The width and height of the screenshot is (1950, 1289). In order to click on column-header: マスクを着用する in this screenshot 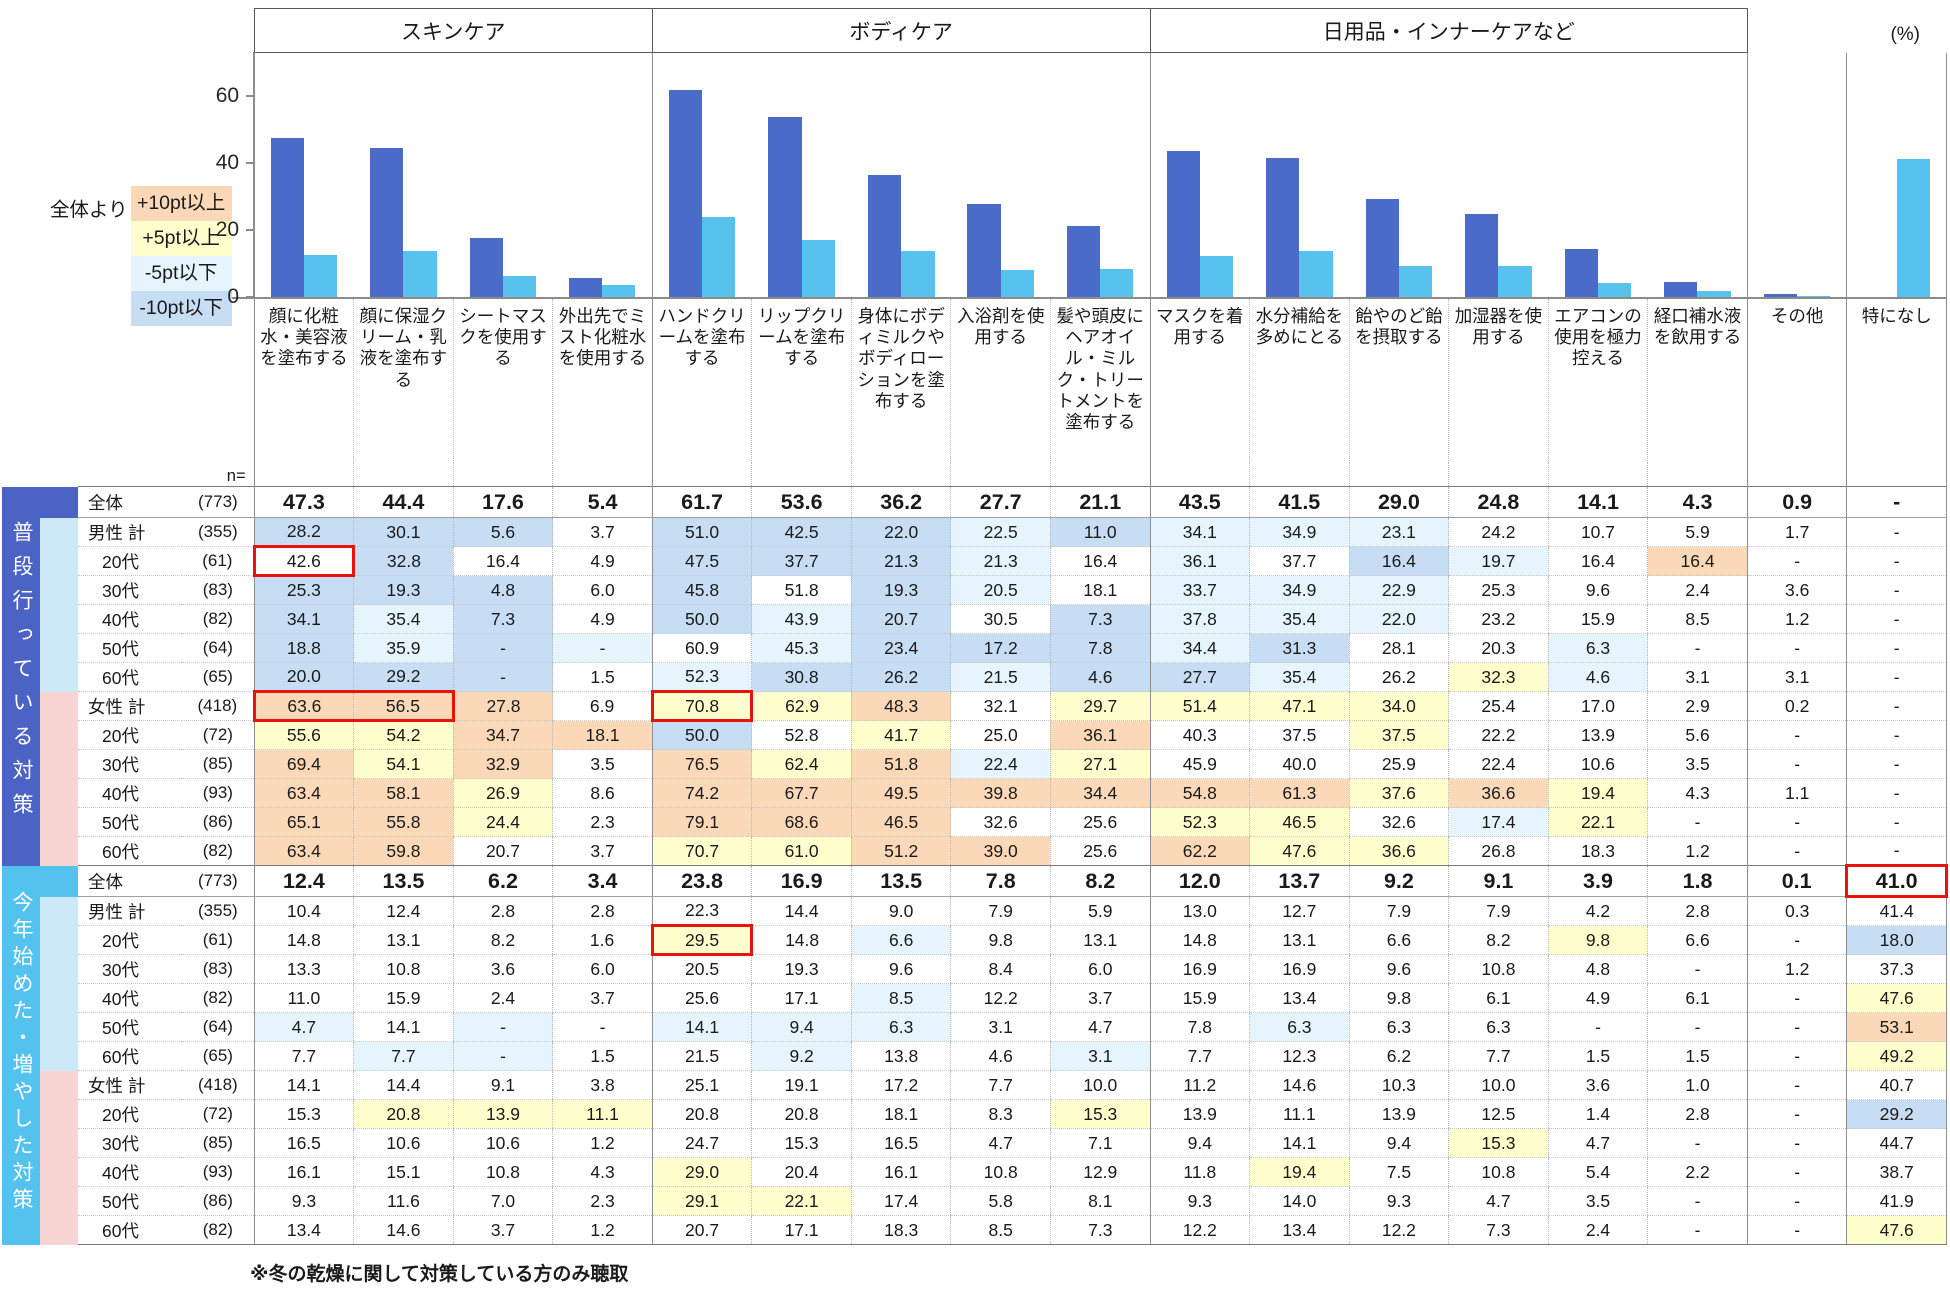, I will do `click(1199, 380)`.